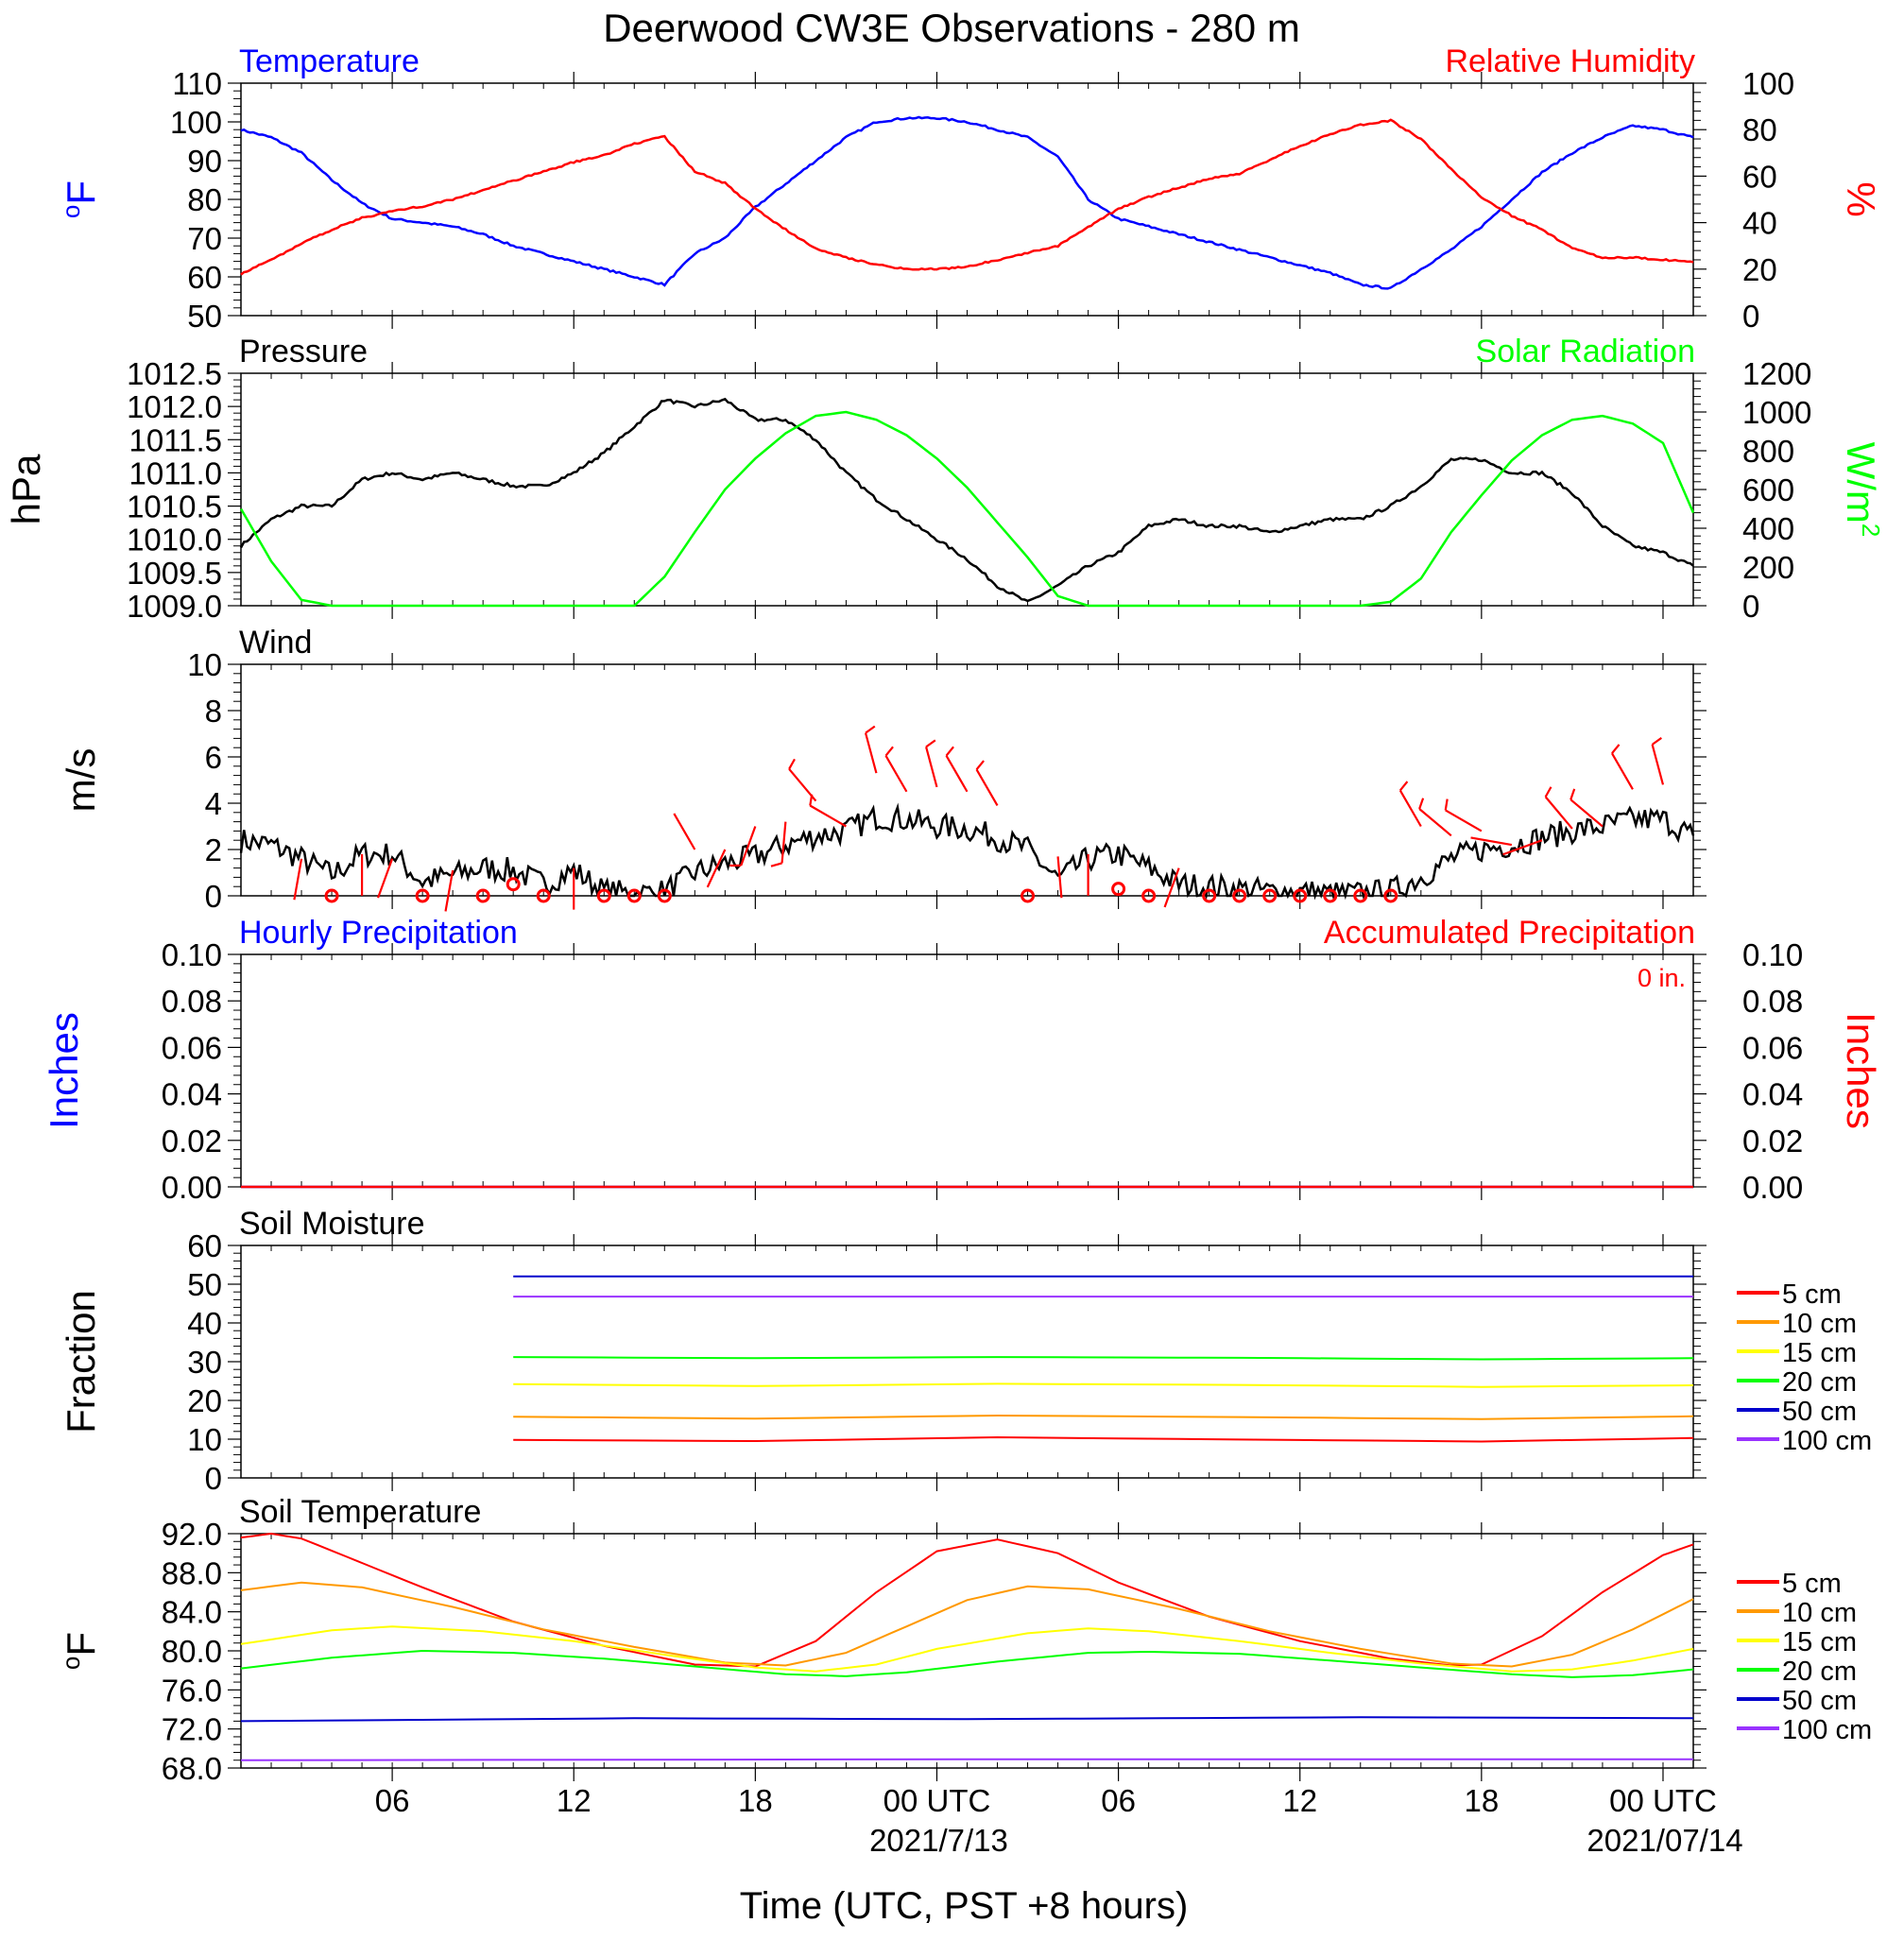 The height and width of the screenshot is (1940, 1904). What do you see at coordinates (1768, 490) in the screenshot?
I see `y-right-tick-label: 600` at bounding box center [1768, 490].